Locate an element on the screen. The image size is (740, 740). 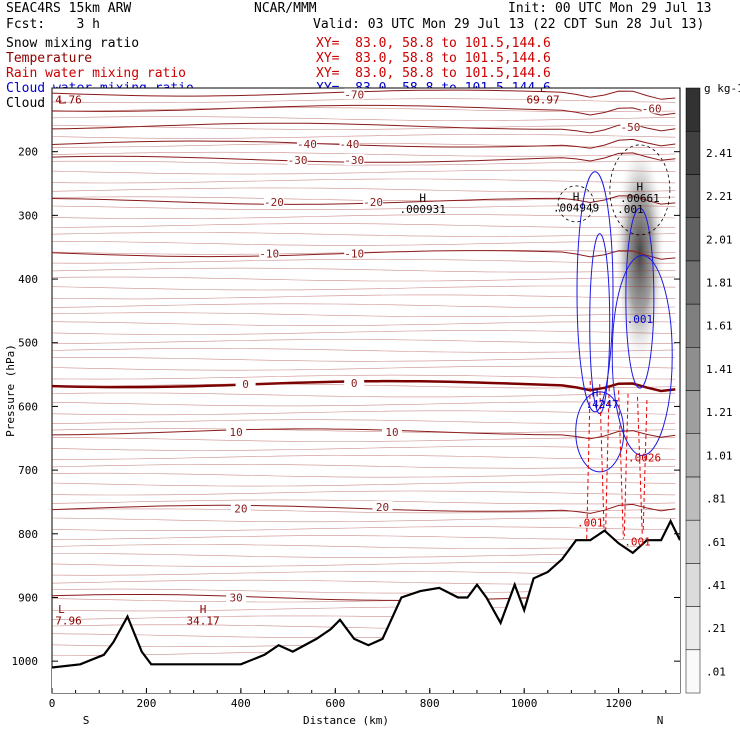
isotherm-label: -60 is located at coordinates (652, 108).